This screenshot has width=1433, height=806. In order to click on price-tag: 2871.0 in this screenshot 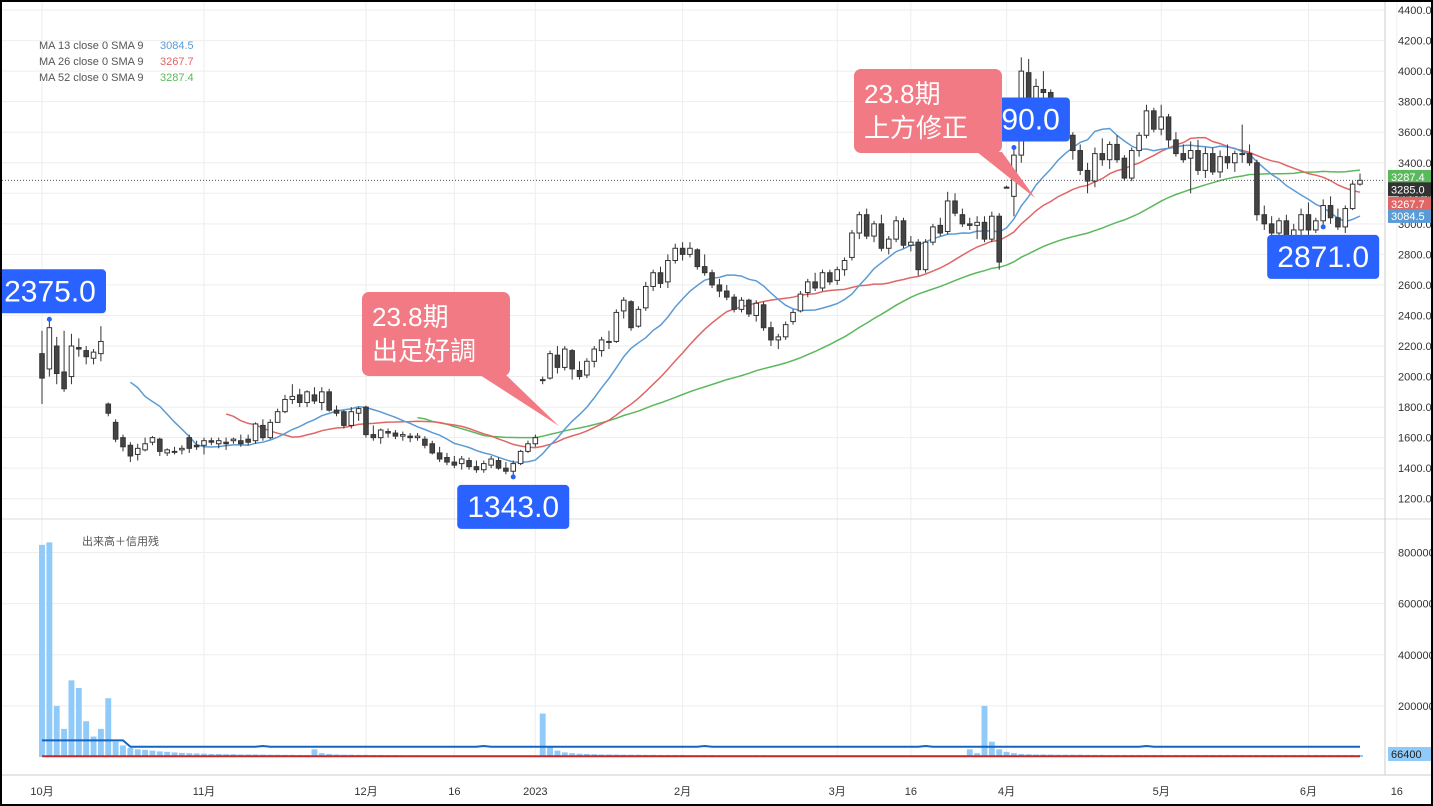, I will do `click(1323, 251)`.